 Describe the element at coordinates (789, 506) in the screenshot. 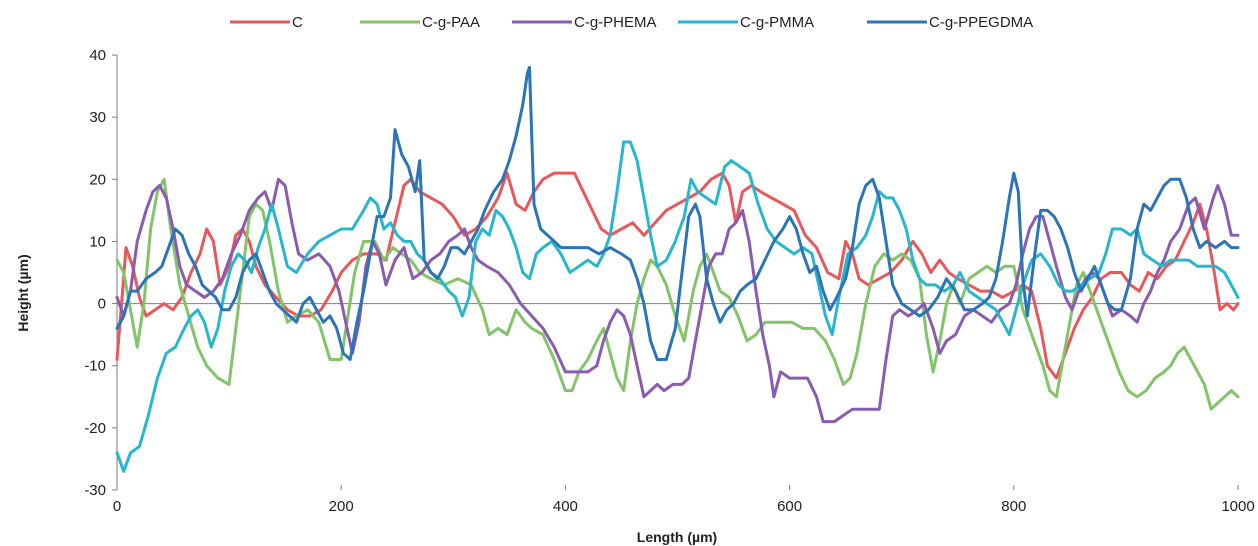

I see `x-tick-label: 600` at that location.